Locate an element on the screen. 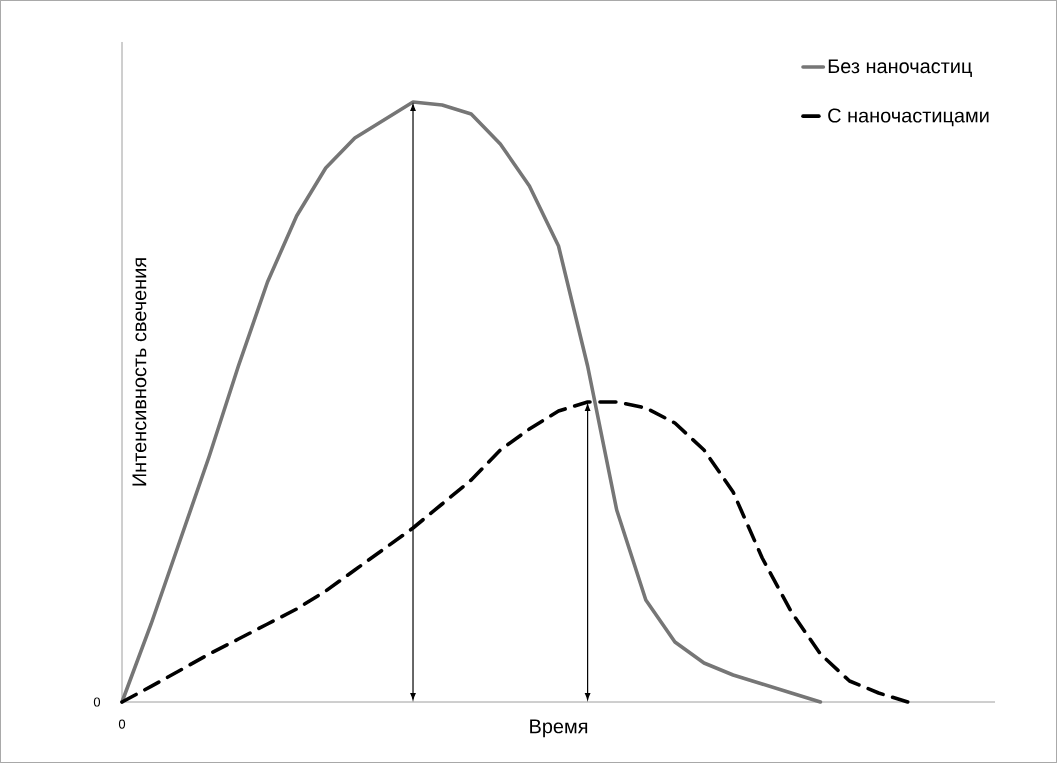  y-axis-title: Интенсивность свечения is located at coordinates (139, 372).